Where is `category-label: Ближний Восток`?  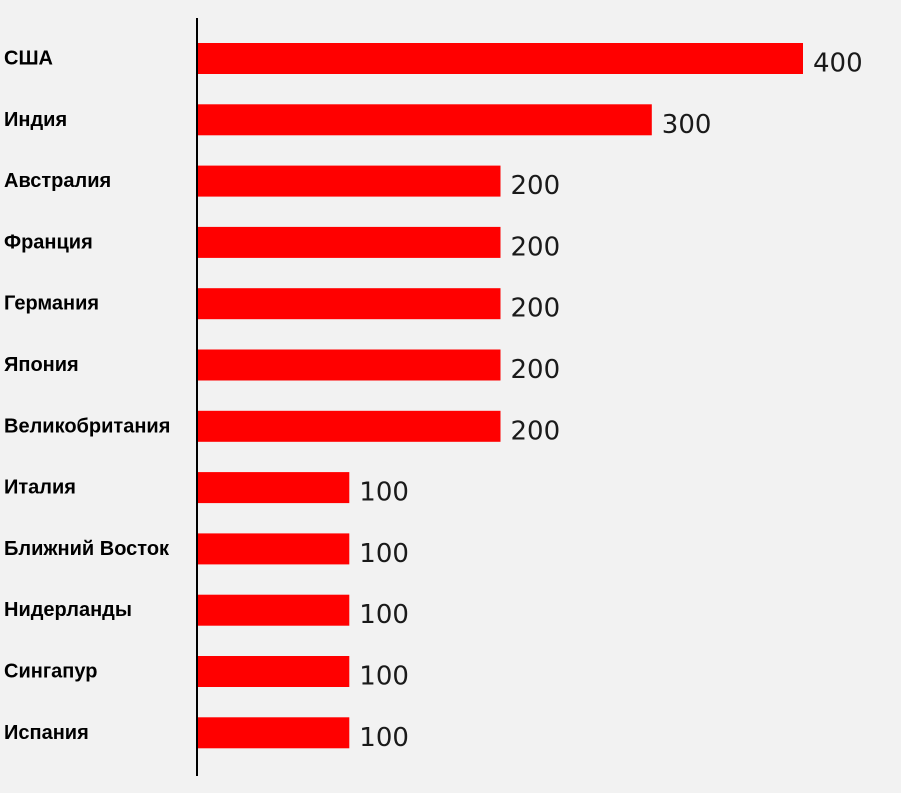 category-label: Ближний Восток is located at coordinates (87, 549).